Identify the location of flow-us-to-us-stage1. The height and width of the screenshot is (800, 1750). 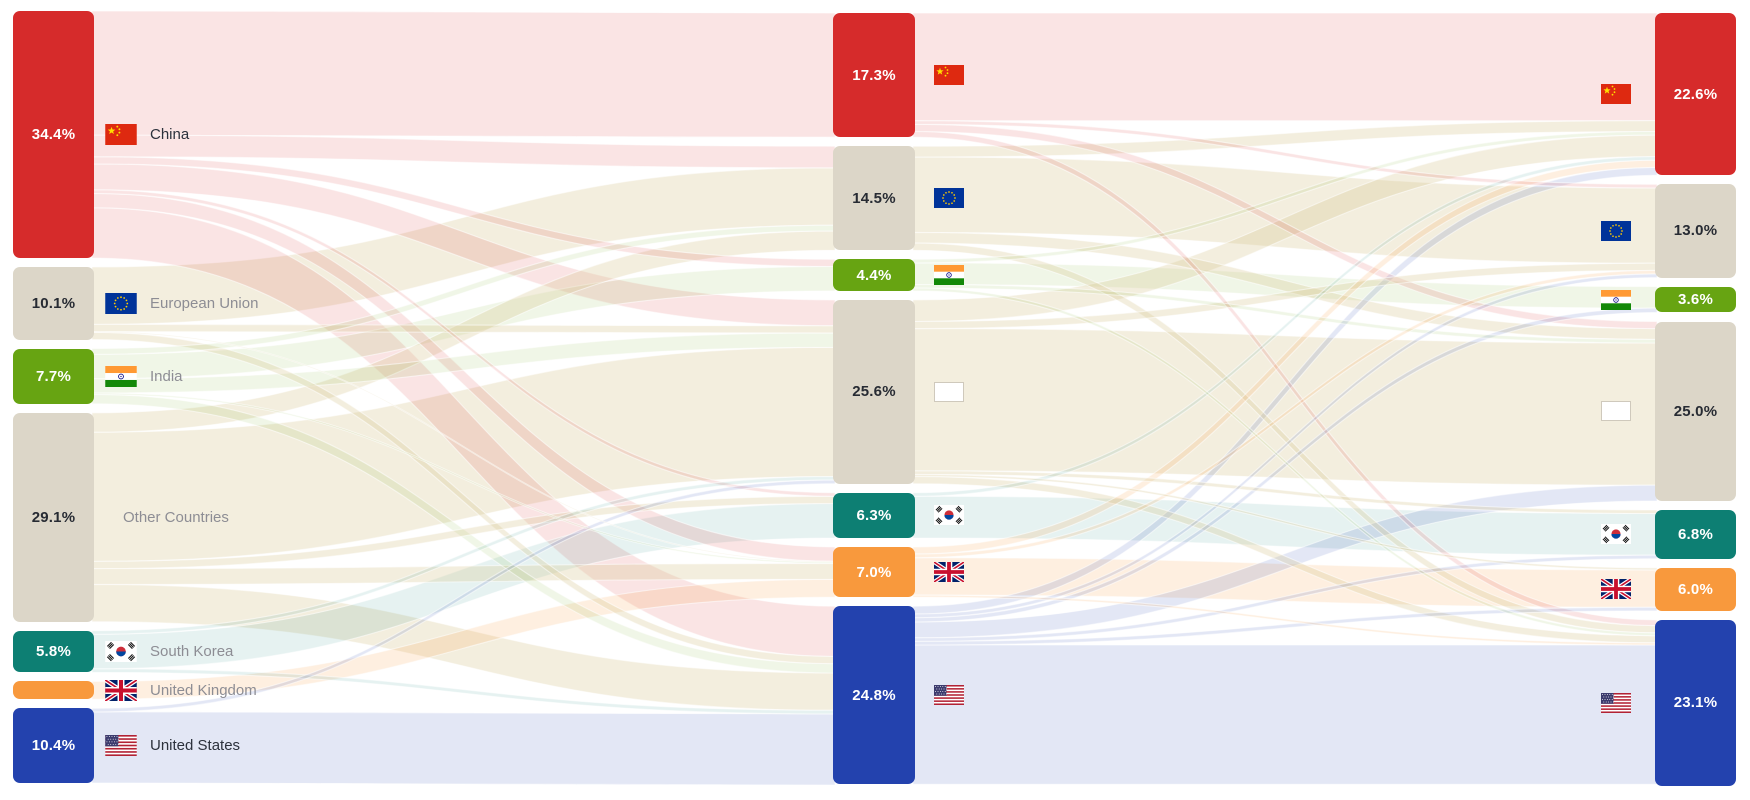
(463, 748).